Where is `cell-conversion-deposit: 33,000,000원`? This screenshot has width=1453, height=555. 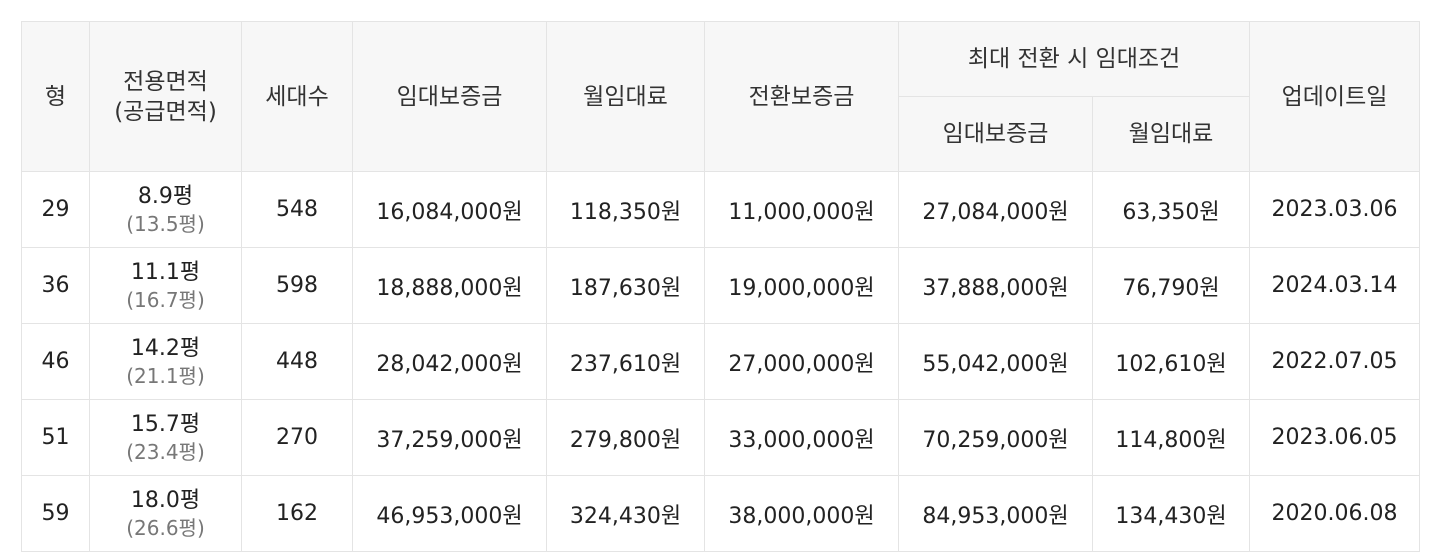
cell-conversion-deposit: 33,000,000원 is located at coordinates (801, 437).